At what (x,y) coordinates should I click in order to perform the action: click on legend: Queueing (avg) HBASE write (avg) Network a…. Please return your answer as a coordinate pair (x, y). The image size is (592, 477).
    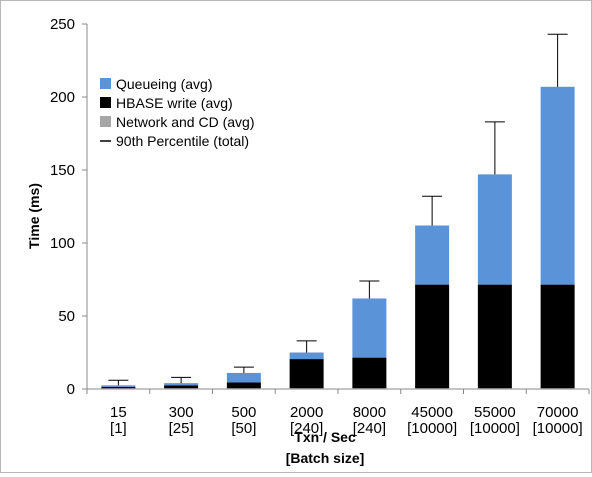
    Looking at the image, I should click on (177, 112).